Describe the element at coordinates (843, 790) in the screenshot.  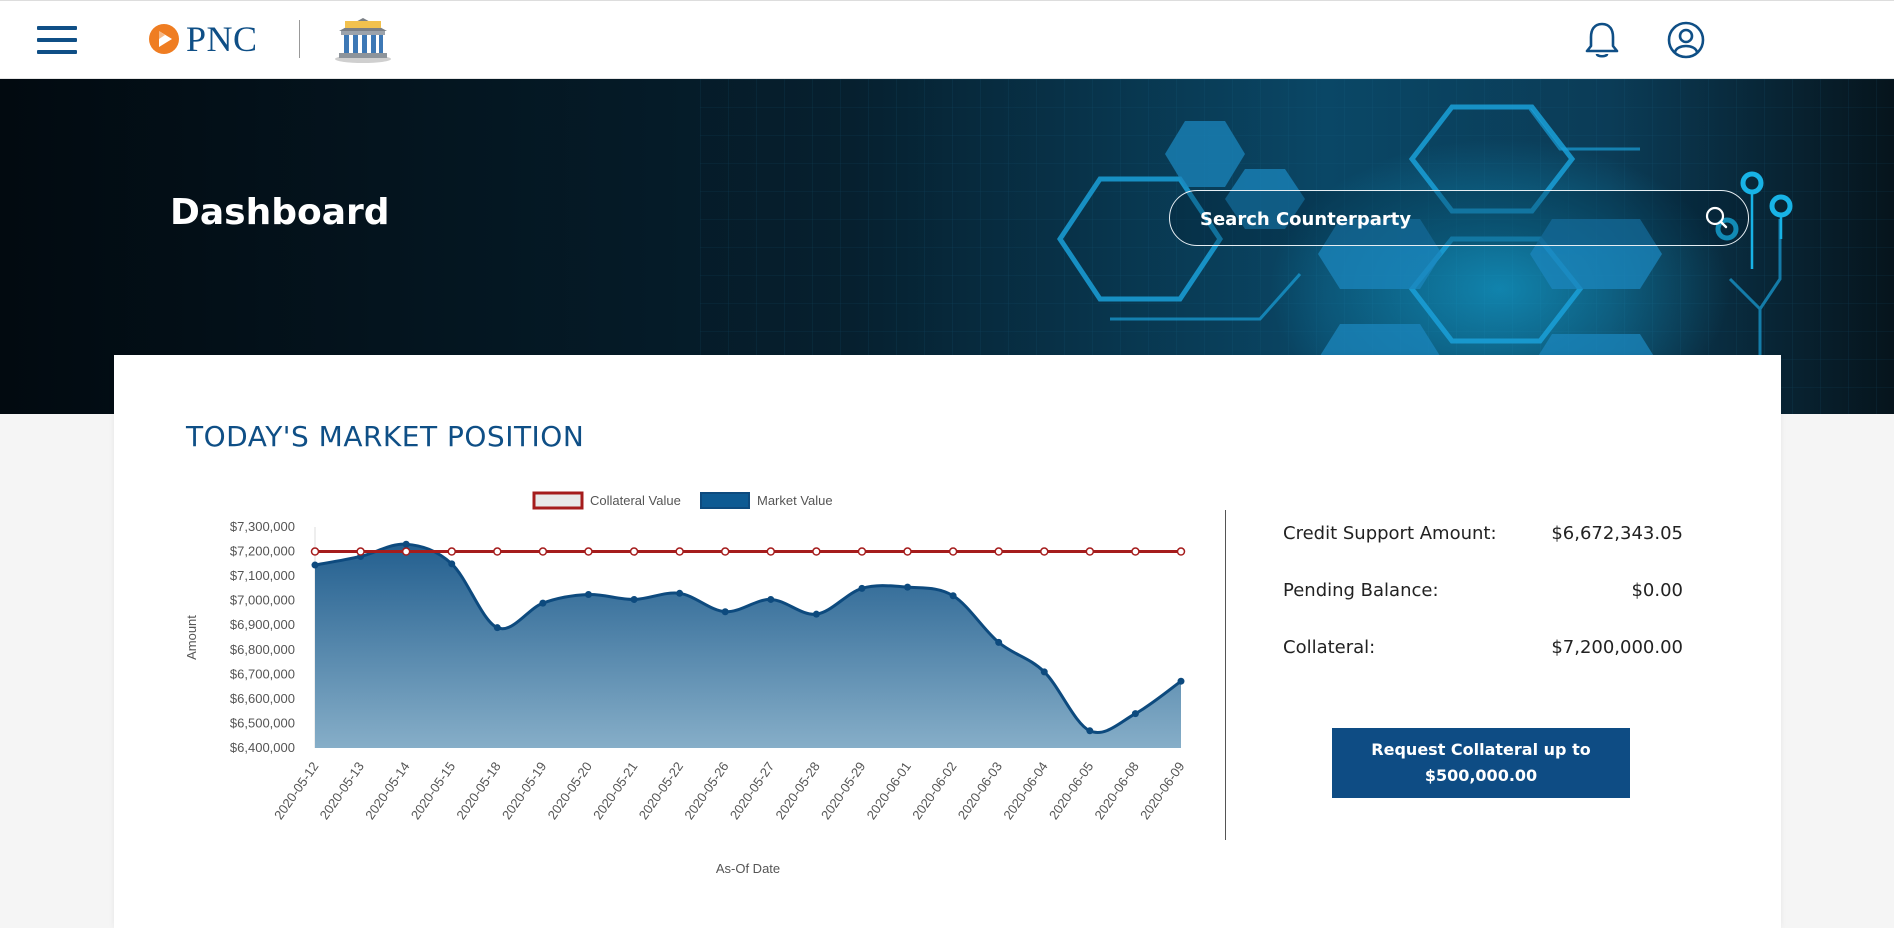
I see `x-tick-label: 2020-05-29` at that location.